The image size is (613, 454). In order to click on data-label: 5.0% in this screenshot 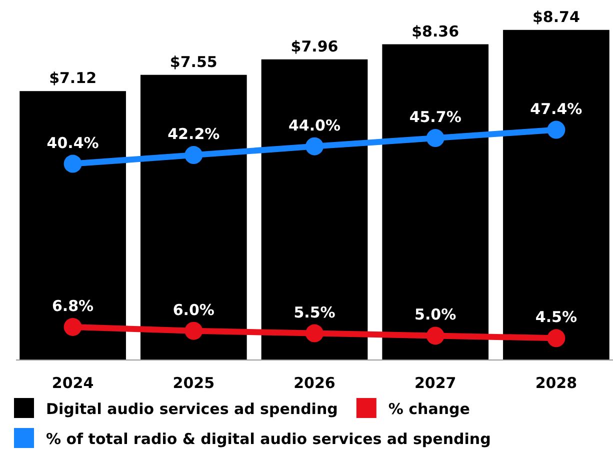, I will do `click(435, 315)`.